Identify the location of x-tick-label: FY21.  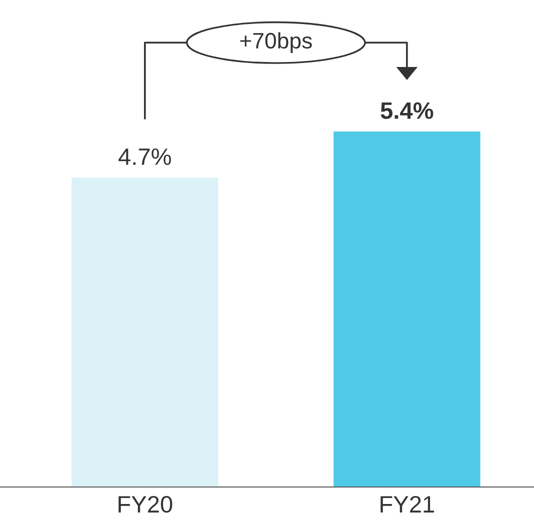
(407, 504).